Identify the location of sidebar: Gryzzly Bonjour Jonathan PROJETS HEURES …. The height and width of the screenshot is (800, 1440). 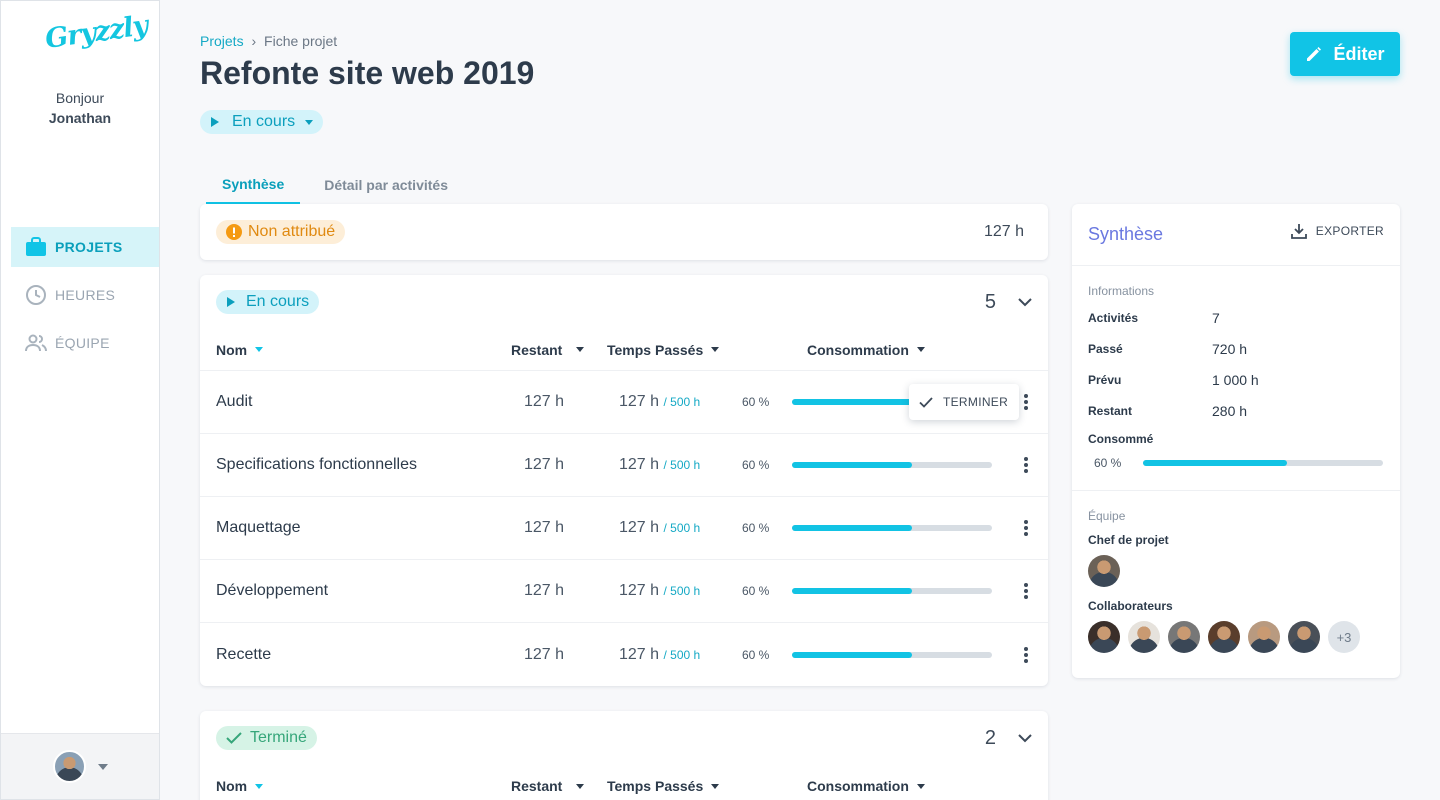
(80, 400).